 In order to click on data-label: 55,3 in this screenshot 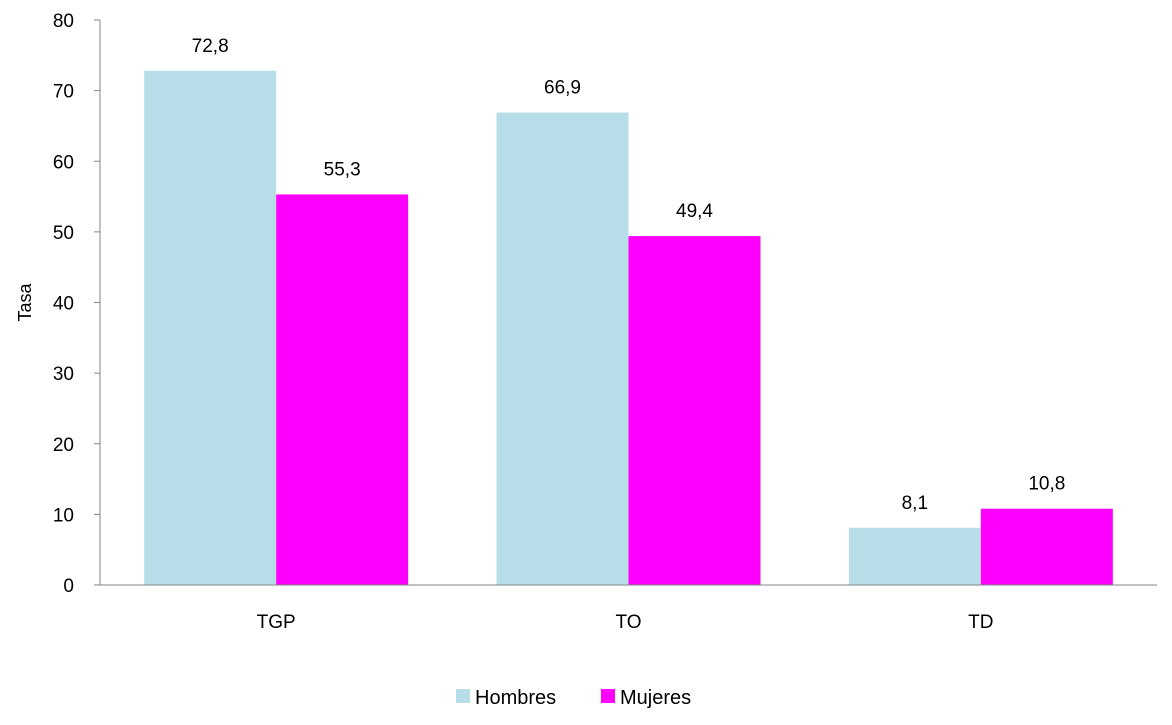, I will do `click(342, 169)`.